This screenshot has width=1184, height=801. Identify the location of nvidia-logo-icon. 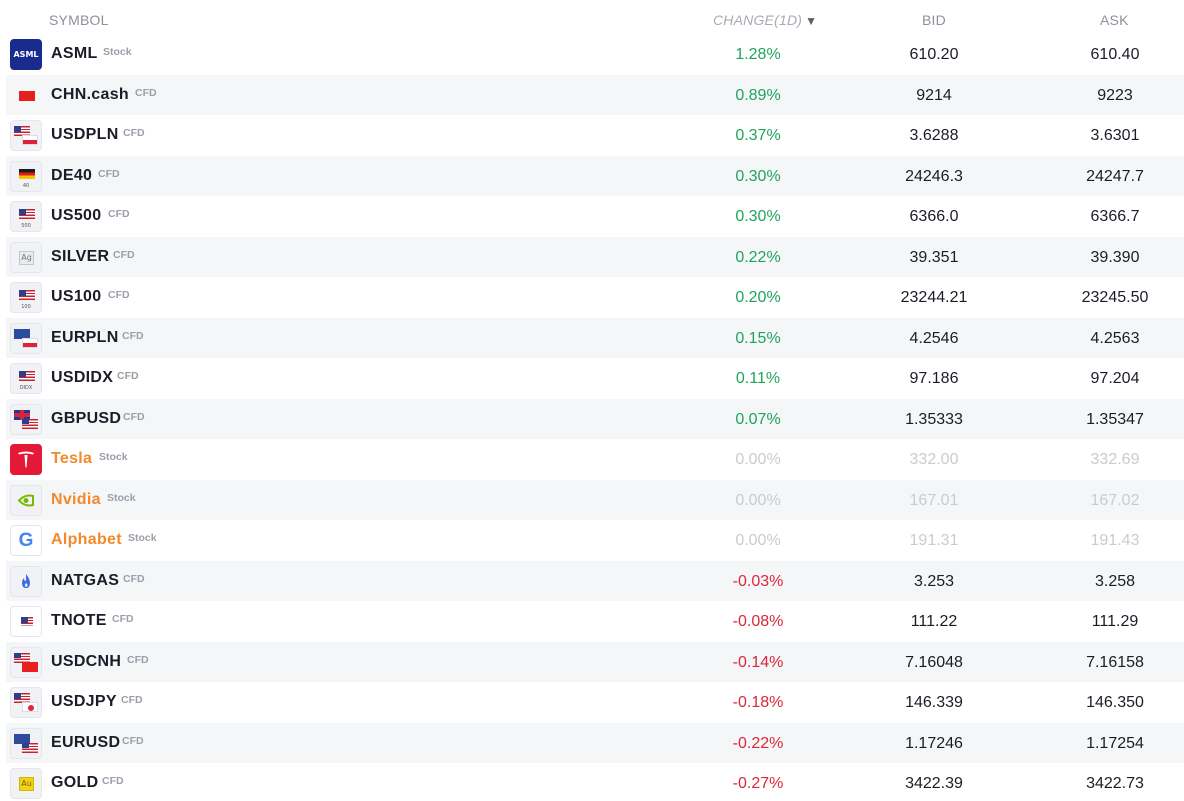
(26, 500).